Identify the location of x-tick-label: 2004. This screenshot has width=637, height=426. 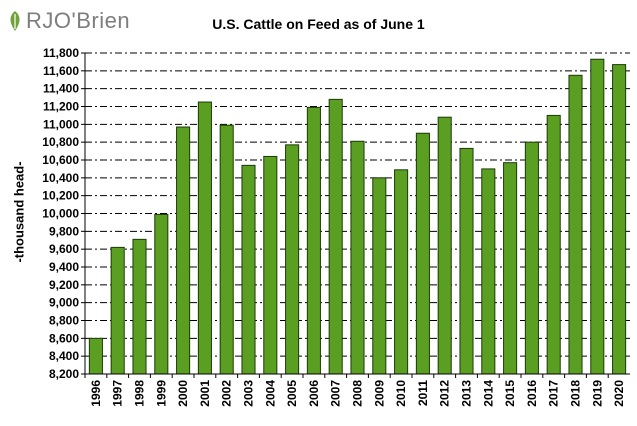
(270, 393).